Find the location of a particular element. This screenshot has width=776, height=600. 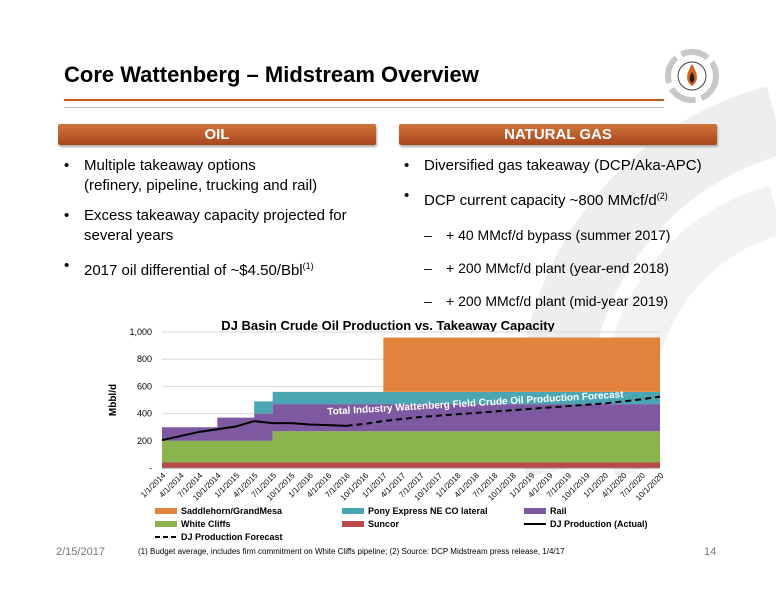

y-tick-label: - is located at coordinates (150, 468).